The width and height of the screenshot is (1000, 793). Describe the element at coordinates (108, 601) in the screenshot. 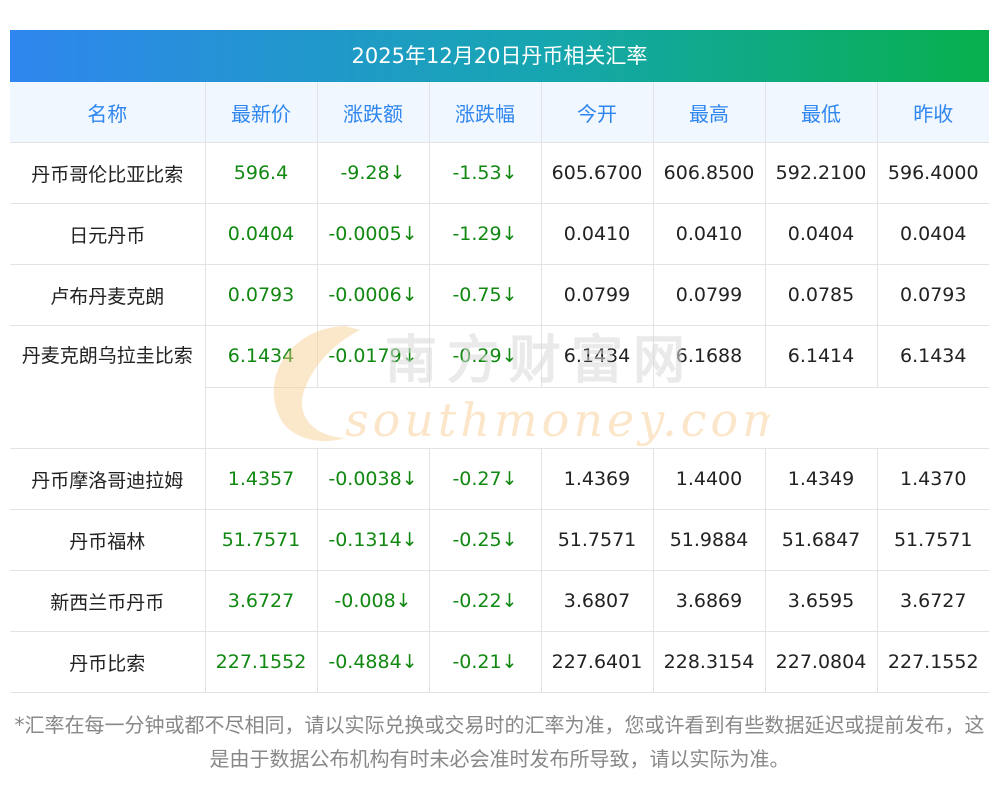

I see `currency-pair-name: 新西兰币丹币` at that location.